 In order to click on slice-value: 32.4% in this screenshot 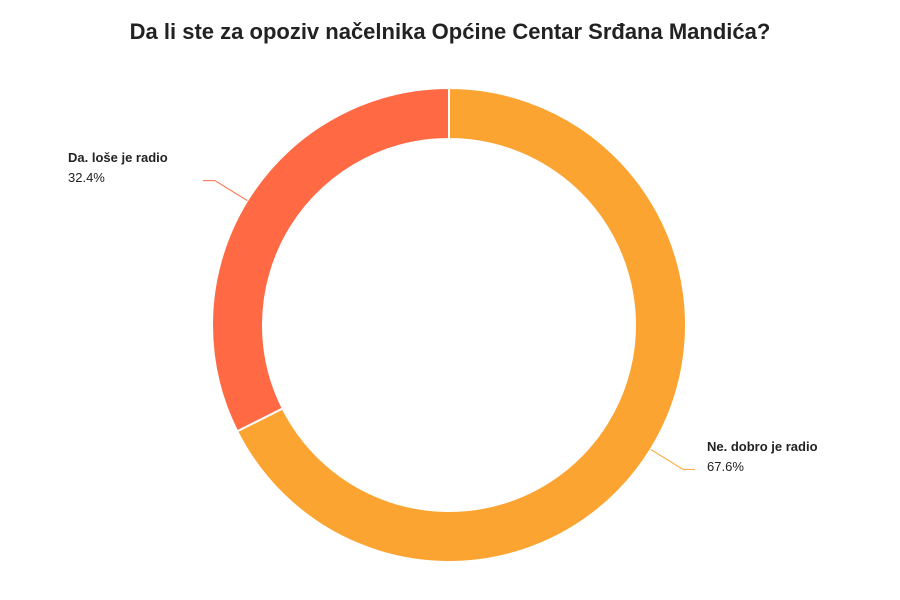, I will do `click(86, 177)`.